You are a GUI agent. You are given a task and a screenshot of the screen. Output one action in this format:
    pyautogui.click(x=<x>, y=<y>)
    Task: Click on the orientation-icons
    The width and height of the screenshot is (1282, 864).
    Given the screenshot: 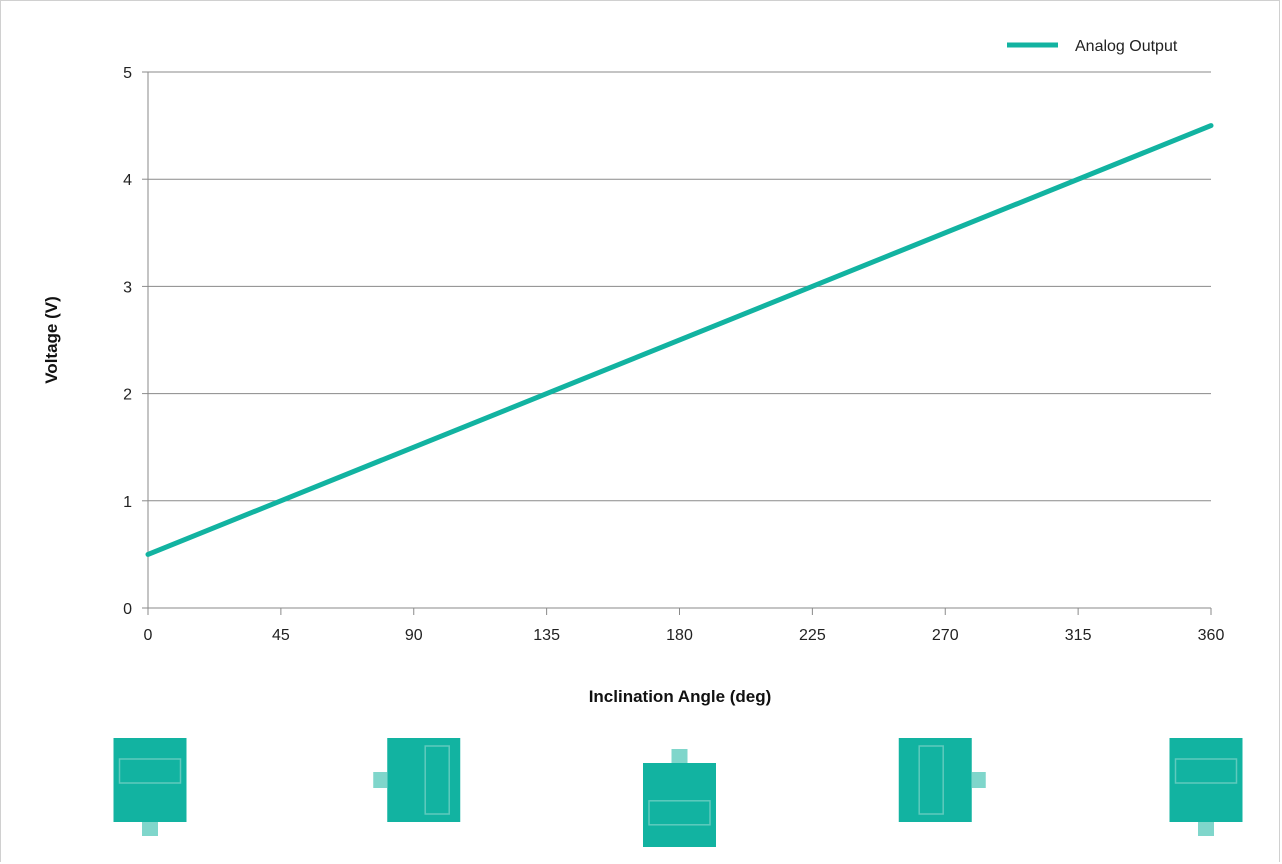 What is the action you would take?
    pyautogui.click(x=678, y=792)
    